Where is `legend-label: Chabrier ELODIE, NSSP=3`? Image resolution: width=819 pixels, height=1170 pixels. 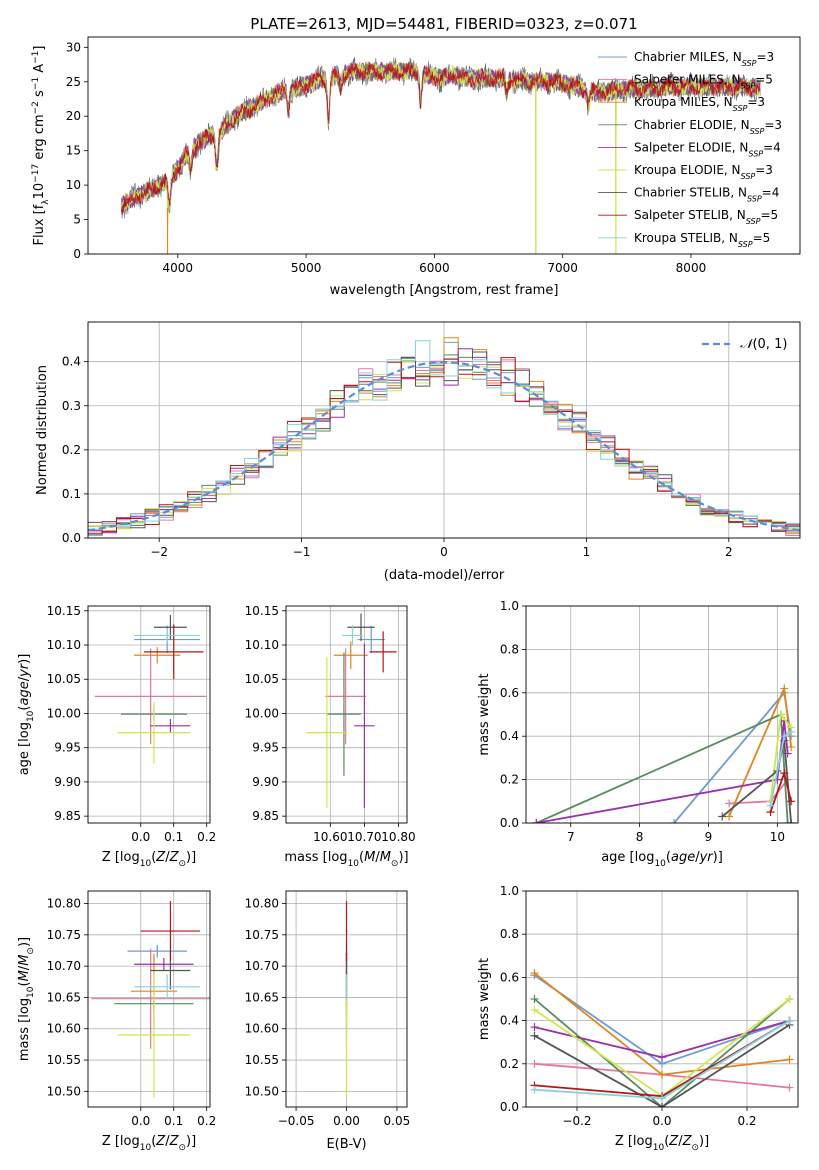
legend-label: Chabrier ELODIE, NSSP=3 is located at coordinates (708, 127).